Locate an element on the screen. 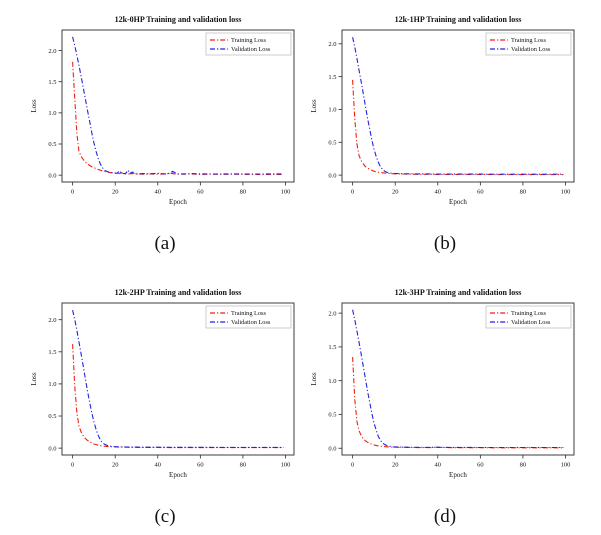  caption-b: (b) is located at coordinates (445, 243).